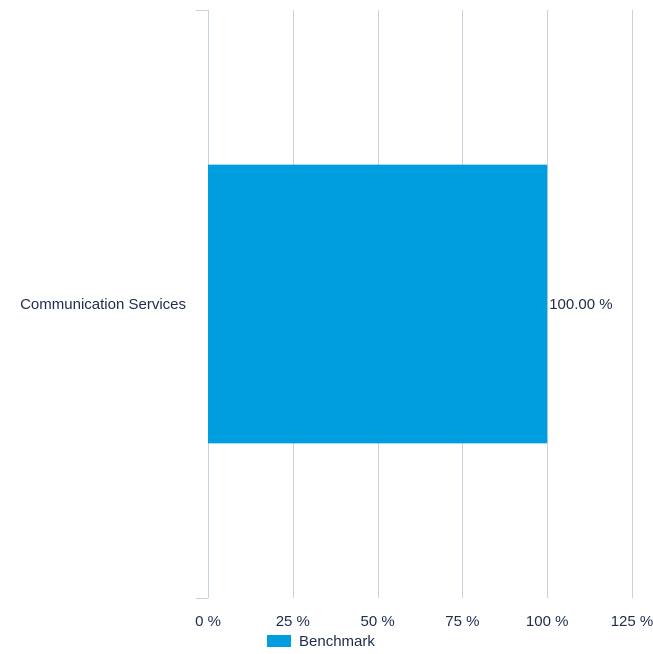 The image size is (653, 654). I want to click on category-label-0: Communication Services, so click(103, 304).